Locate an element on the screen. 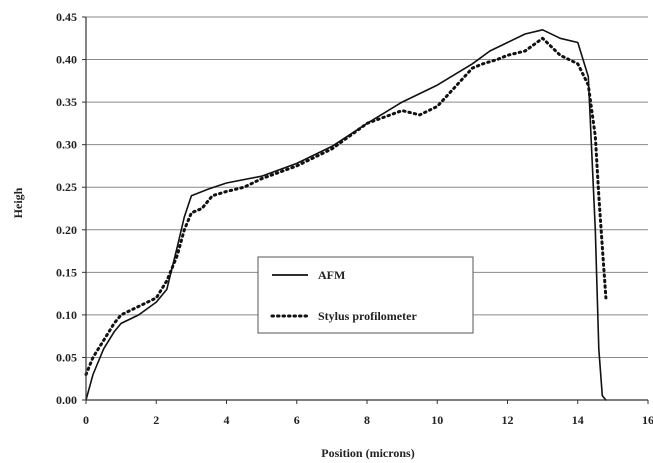  y-tick-label: 0.20 is located at coordinates (66, 230).